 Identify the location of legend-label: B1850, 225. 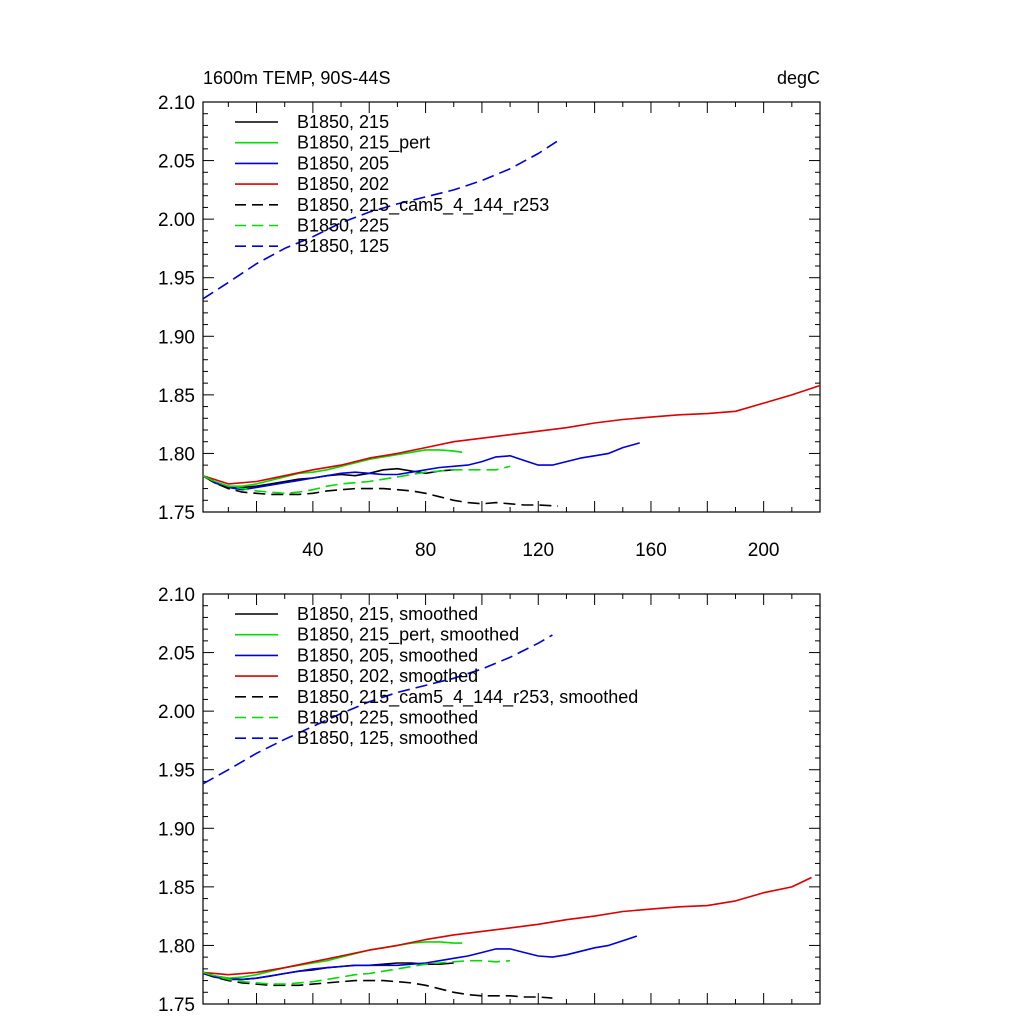
(343, 226).